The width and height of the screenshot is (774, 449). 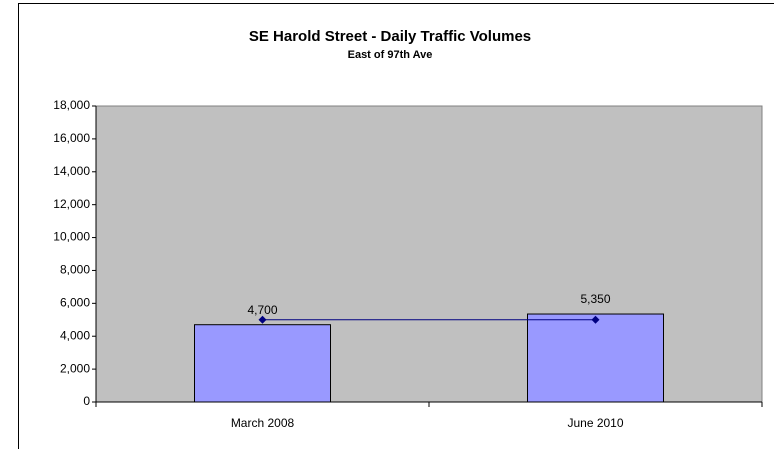 I want to click on y-tick-label: 16,000, so click(x=71, y=138).